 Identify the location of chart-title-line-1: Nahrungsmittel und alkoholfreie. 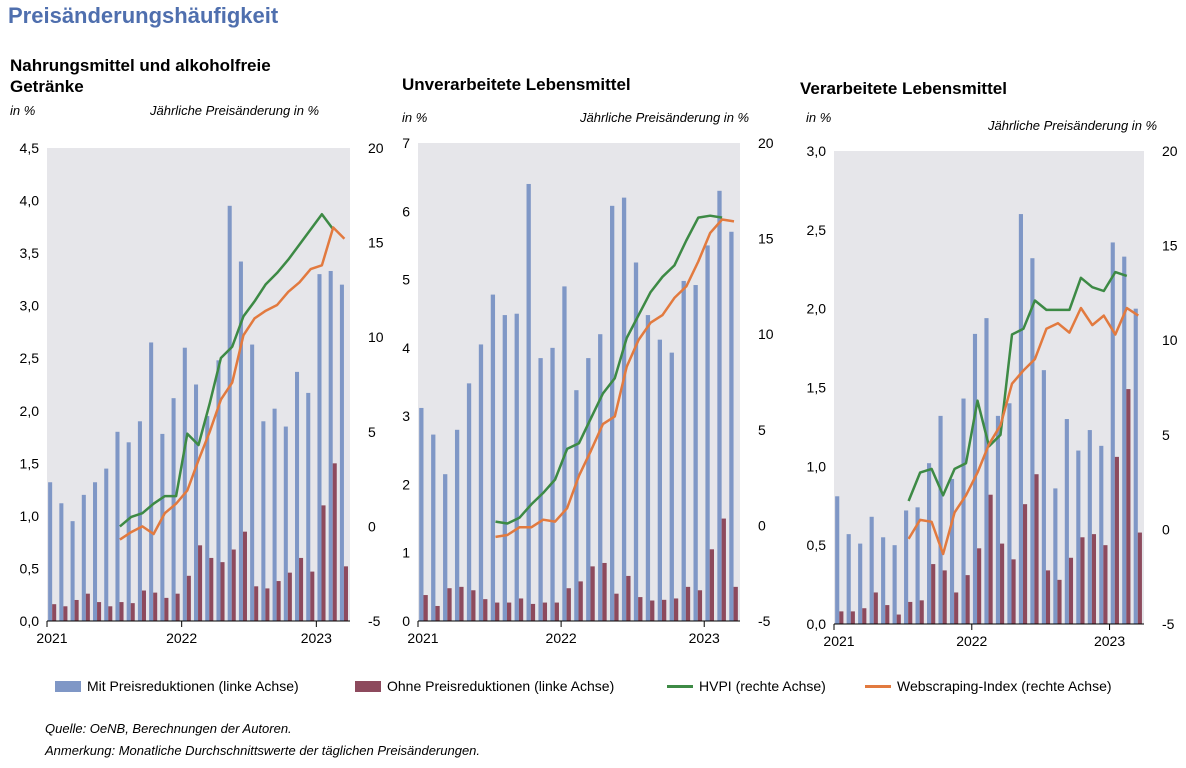
(140, 65).